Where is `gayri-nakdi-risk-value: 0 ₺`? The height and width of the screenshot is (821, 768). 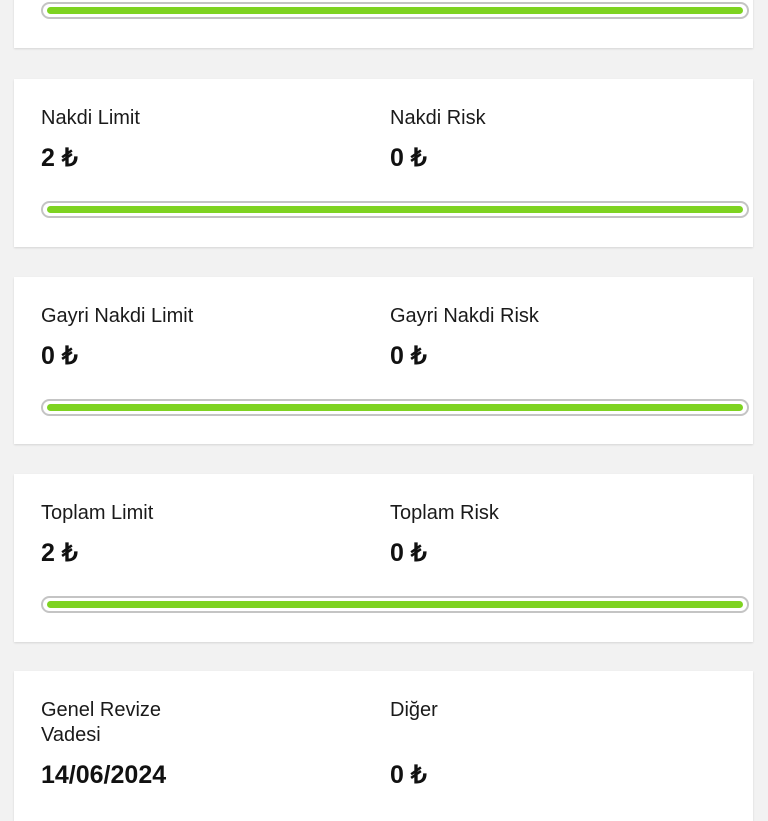
gayri-nakdi-risk-value: 0 ₺ is located at coordinates (408, 356).